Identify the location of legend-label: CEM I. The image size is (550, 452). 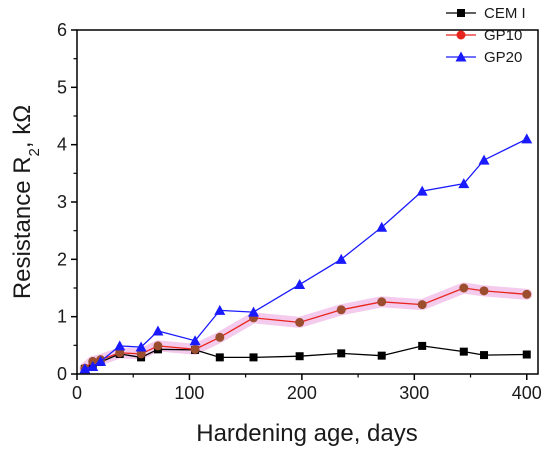
(505, 13).